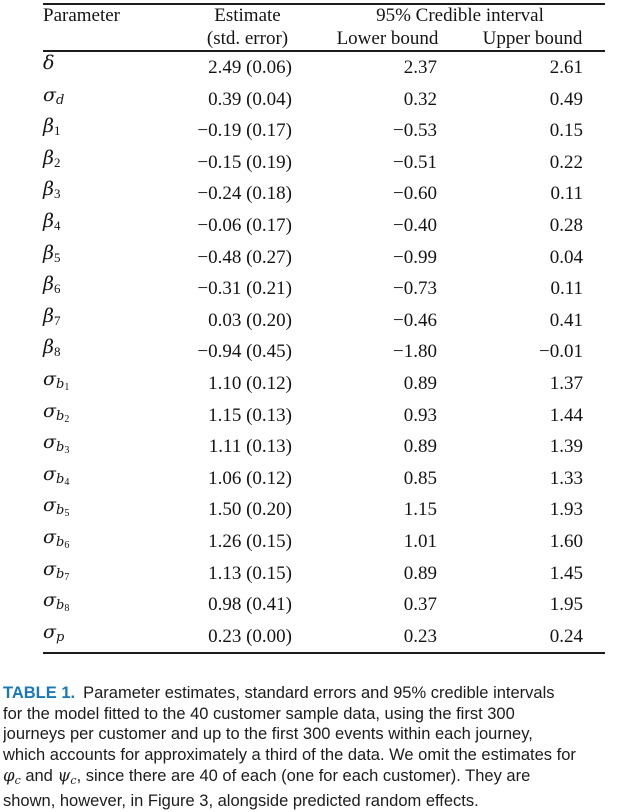  Describe the element at coordinates (250, 636) in the screenshot. I see `estimate-cell: 0.23 (0.00)` at that location.